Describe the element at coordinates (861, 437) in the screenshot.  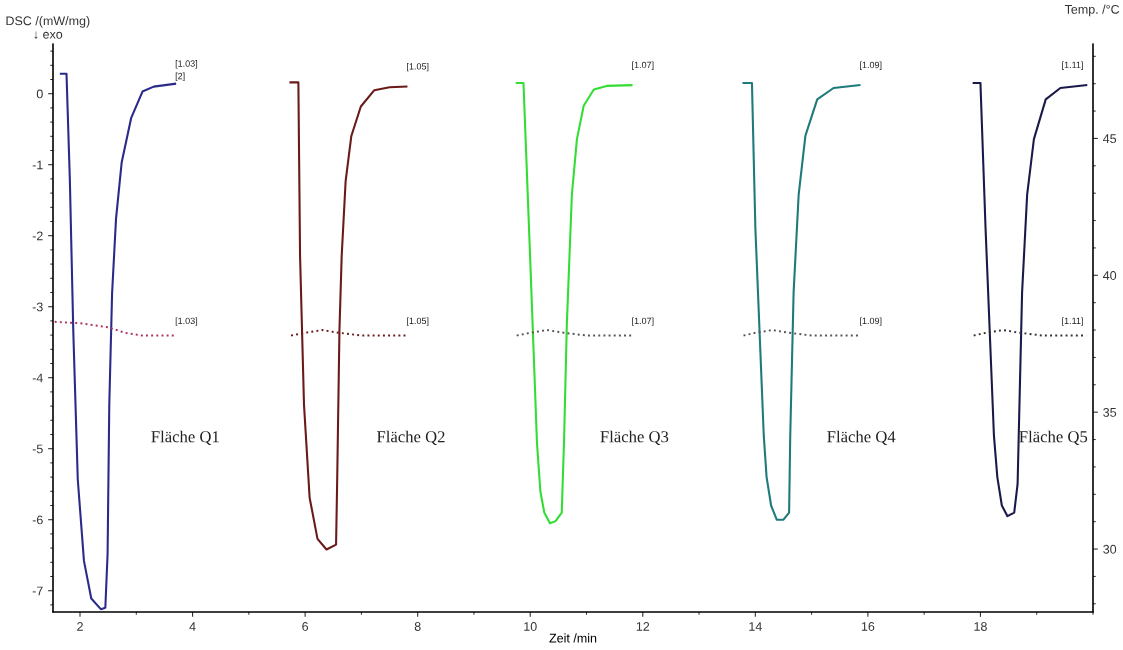
I see `annotation: Fläche Q4` at that location.